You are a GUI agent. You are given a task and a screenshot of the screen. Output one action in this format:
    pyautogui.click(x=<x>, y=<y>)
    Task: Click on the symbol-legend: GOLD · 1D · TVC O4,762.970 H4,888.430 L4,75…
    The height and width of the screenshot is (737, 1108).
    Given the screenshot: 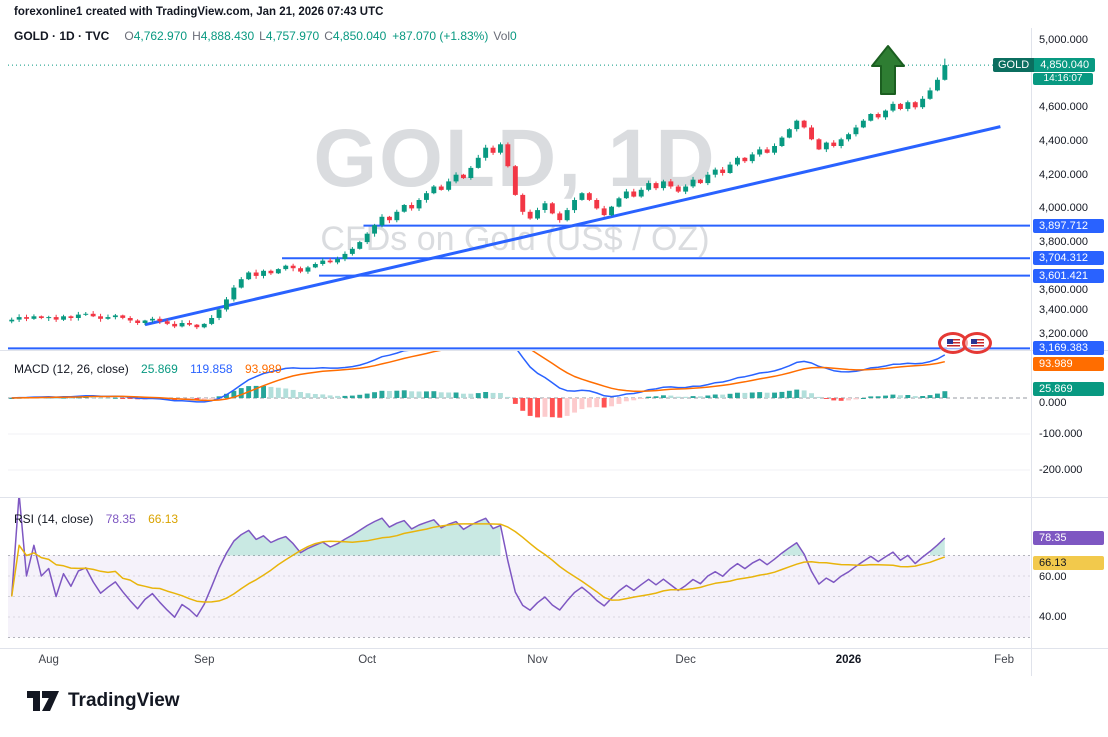 What is the action you would take?
    pyautogui.click(x=265, y=36)
    